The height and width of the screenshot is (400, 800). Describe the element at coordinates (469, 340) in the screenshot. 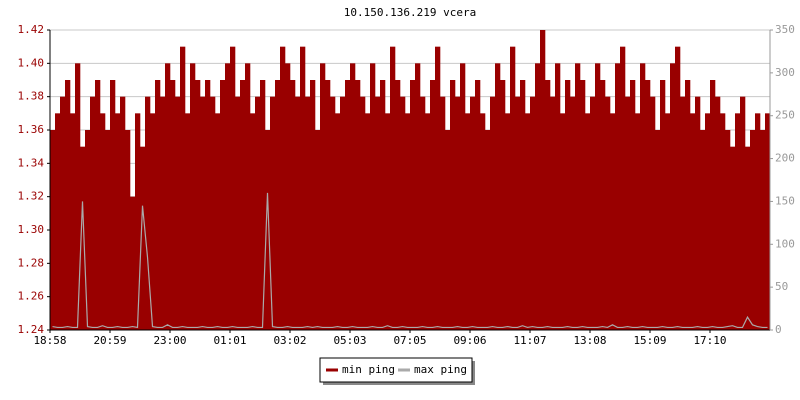

I see `x-tick-label: 09:06` at that location.